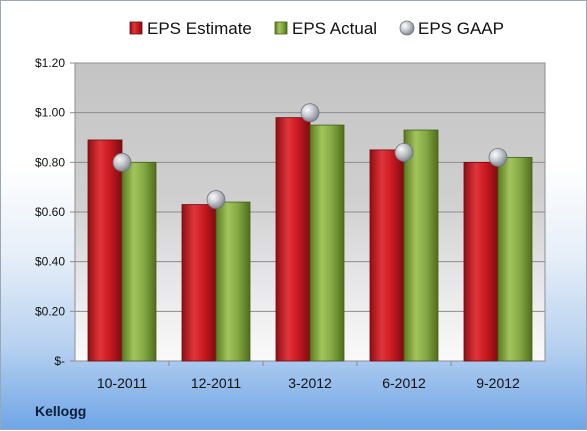 The image size is (587, 431). I want to click on x-tick-label: 12-2011, so click(216, 383).